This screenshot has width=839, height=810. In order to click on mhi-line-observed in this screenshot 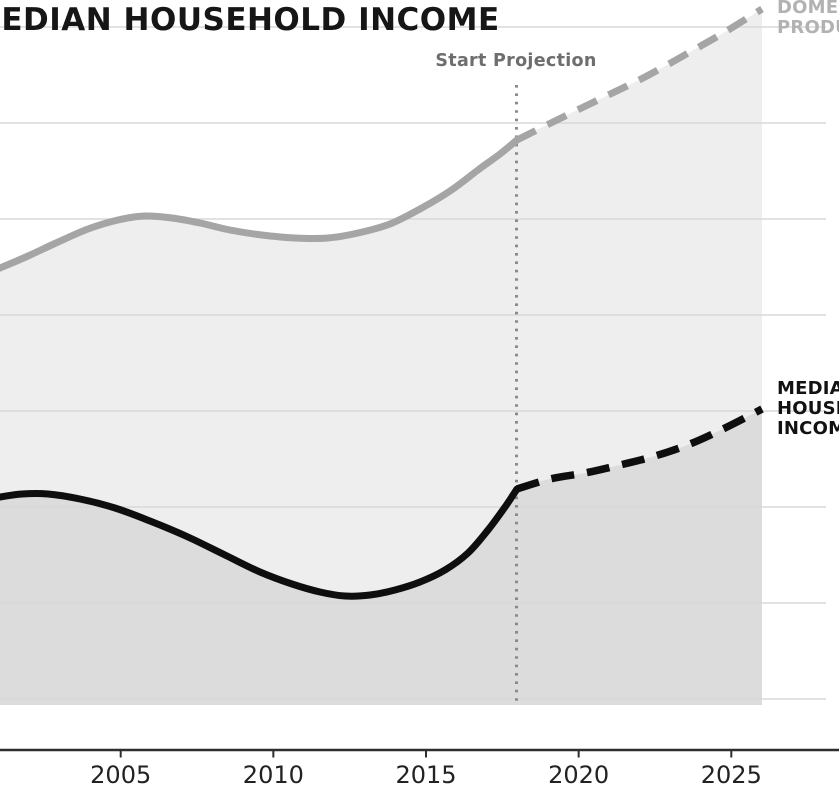, I will do `click(260, 542)`.